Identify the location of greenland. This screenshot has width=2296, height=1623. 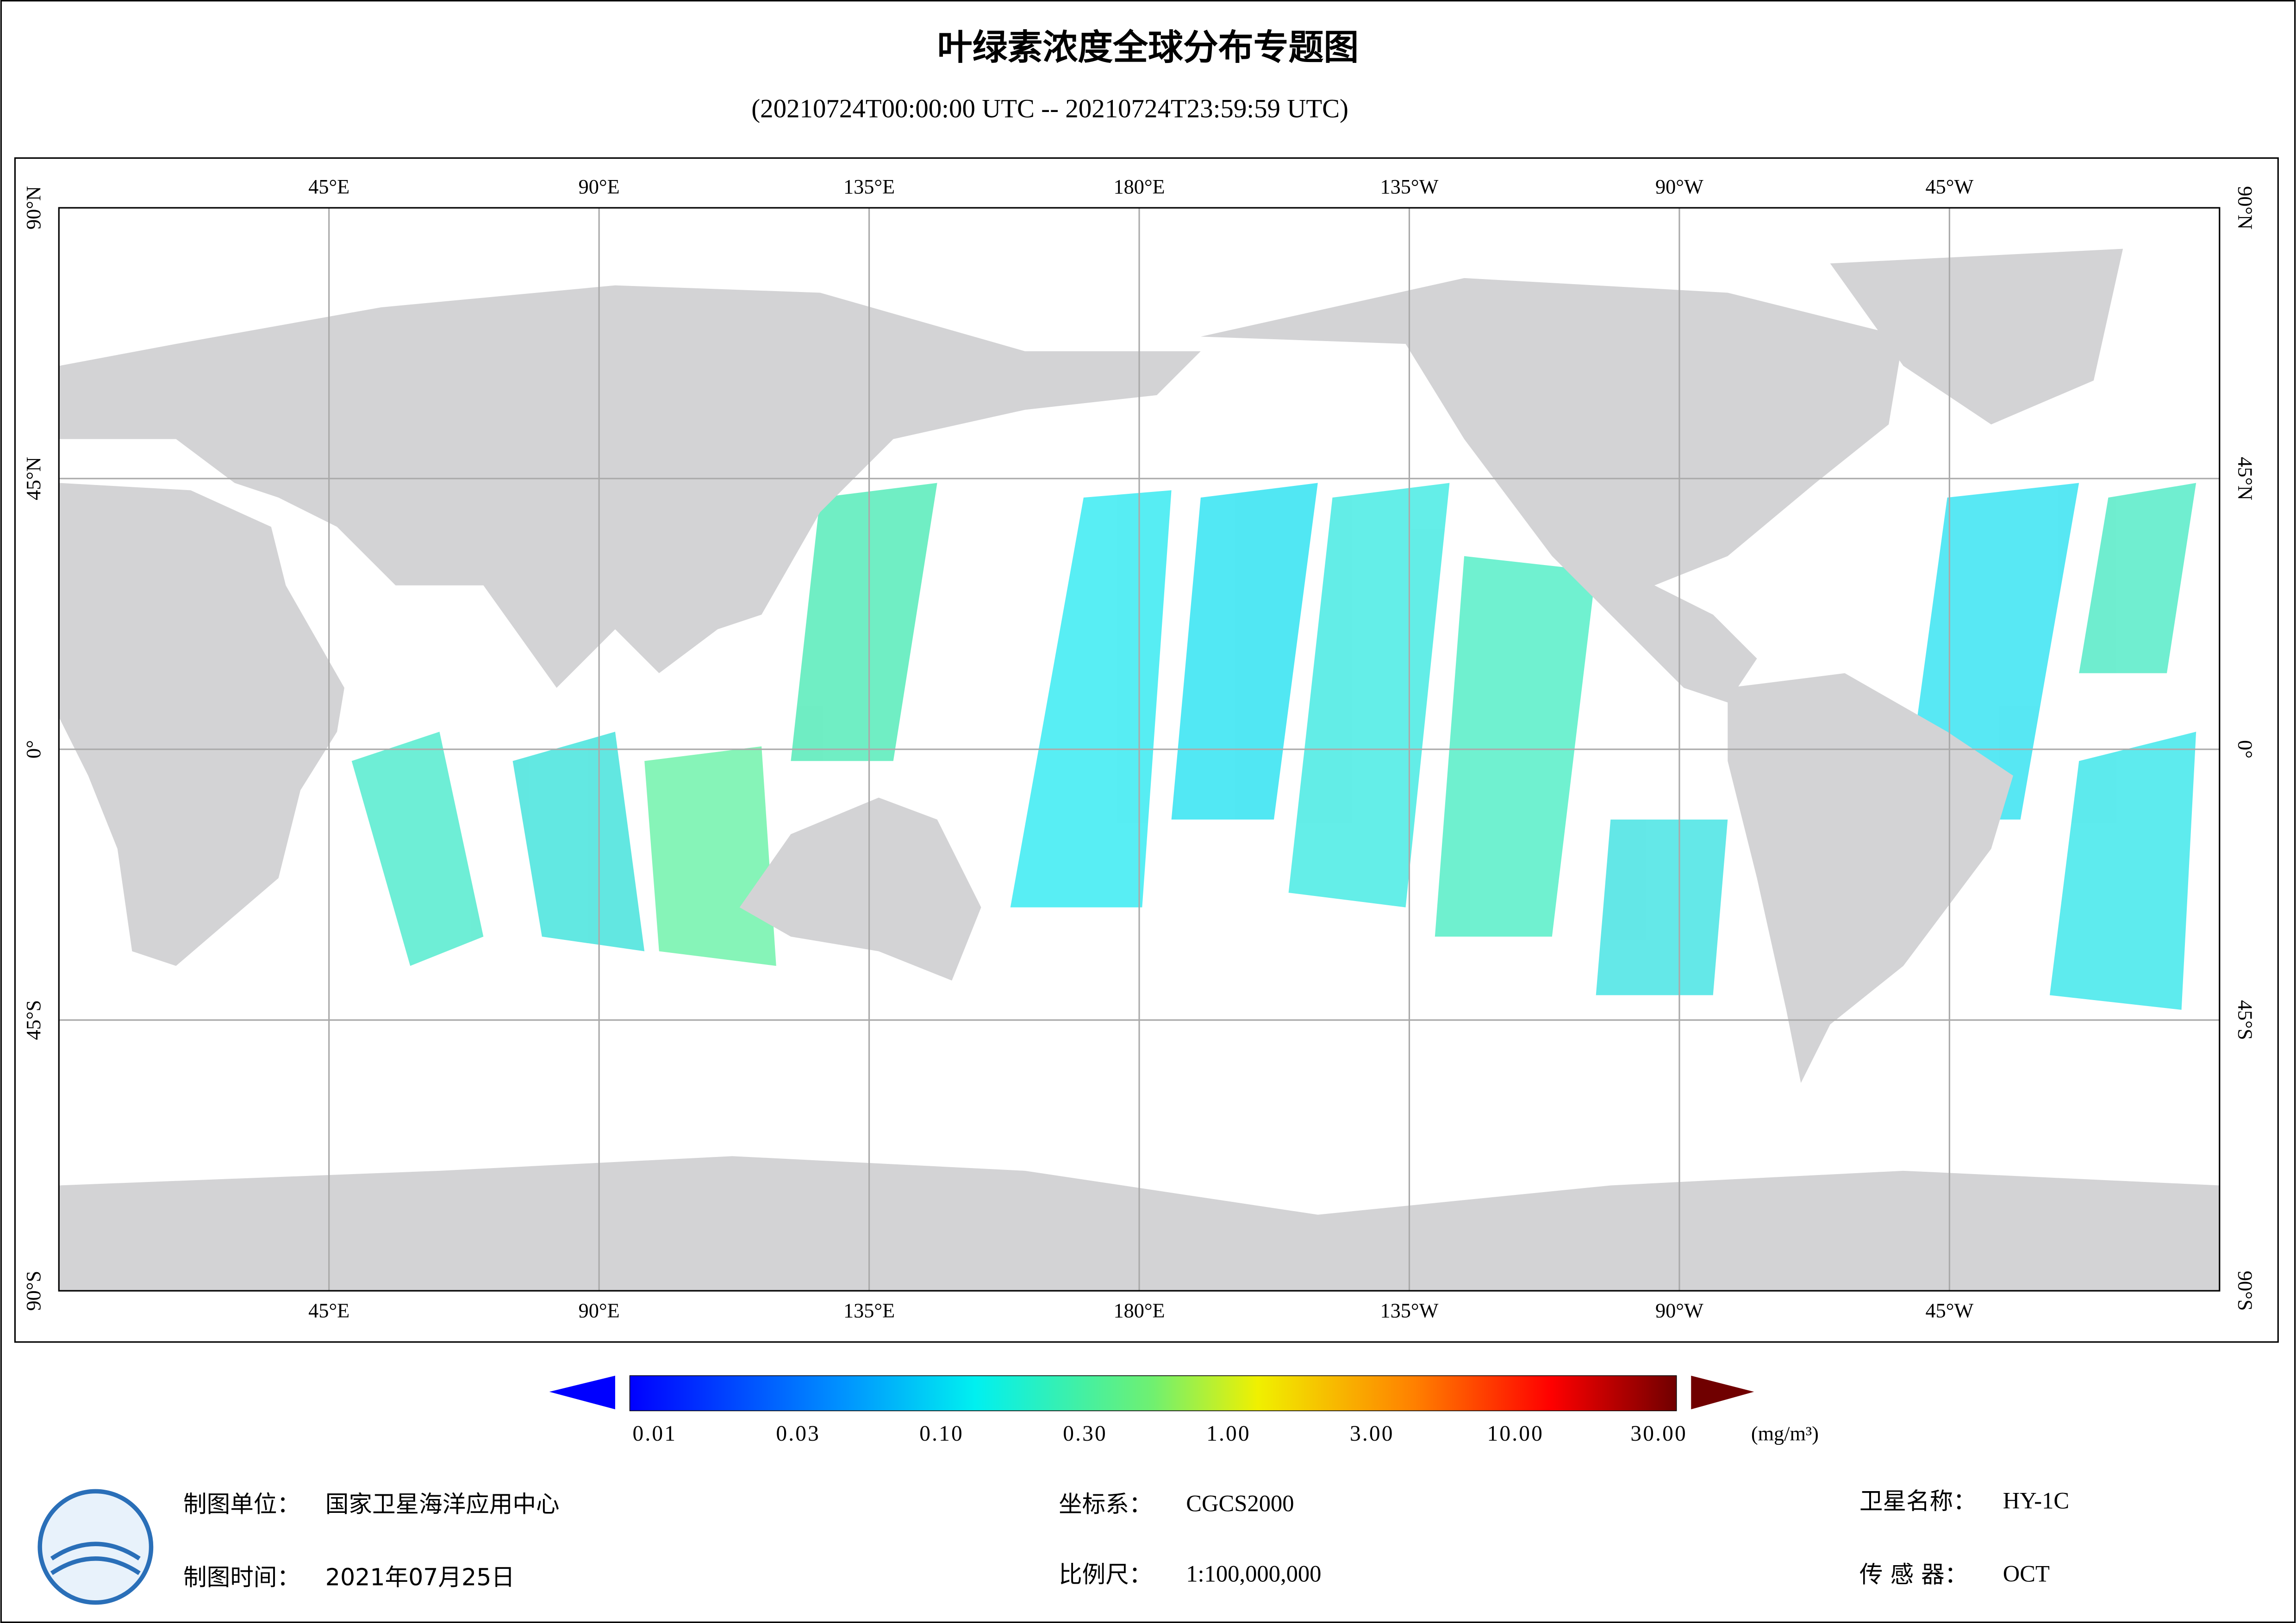
(1976, 337).